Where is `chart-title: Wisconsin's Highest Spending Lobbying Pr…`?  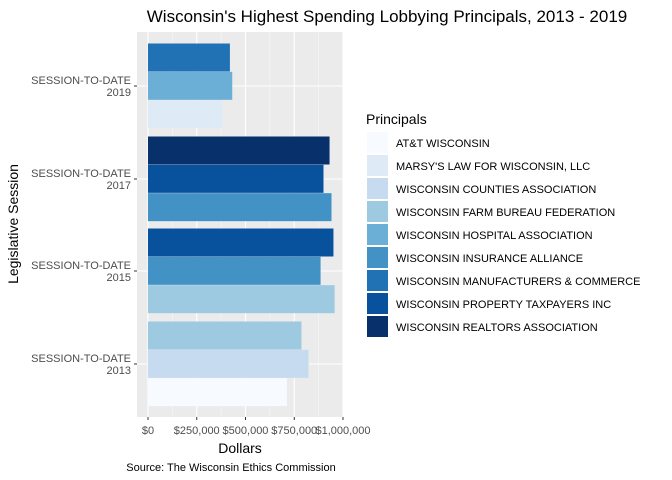
chart-title: Wisconsin's Highest Spending Lobbying Pr… is located at coordinates (387, 16).